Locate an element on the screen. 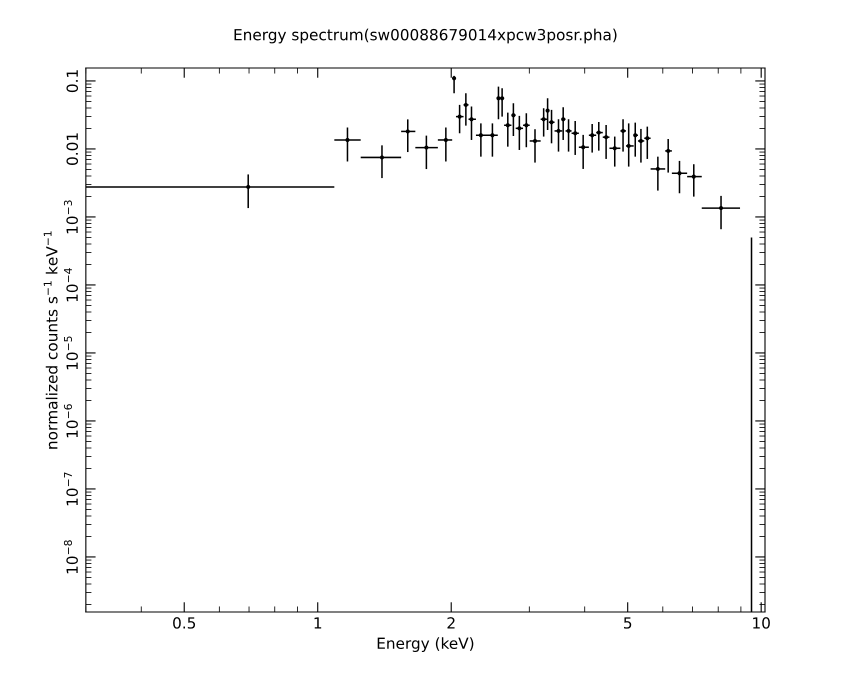  y-tick-label: 0.01 is located at coordinates (72, 149).